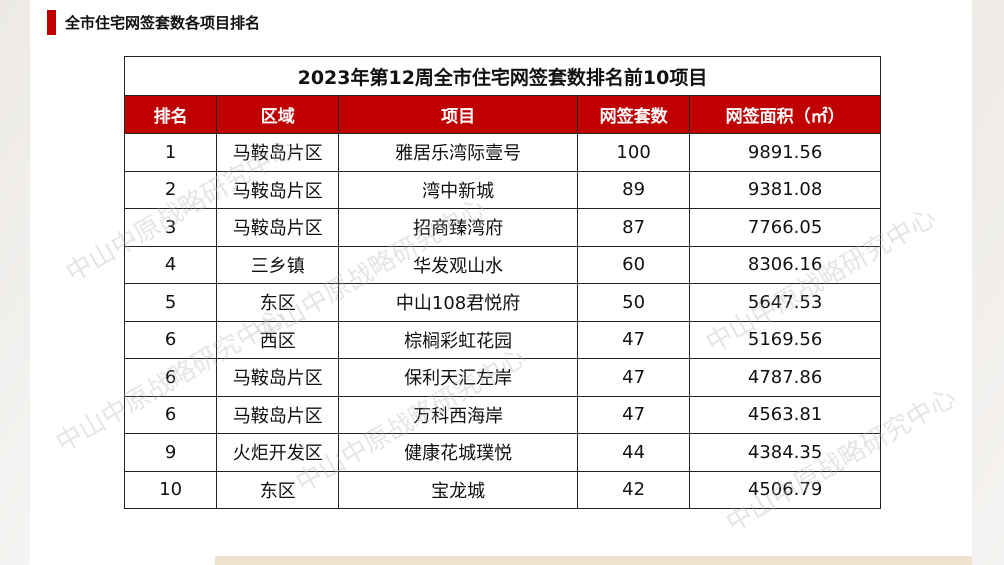  What do you see at coordinates (593, 560) in the screenshot?
I see `footer-strip` at bounding box center [593, 560].